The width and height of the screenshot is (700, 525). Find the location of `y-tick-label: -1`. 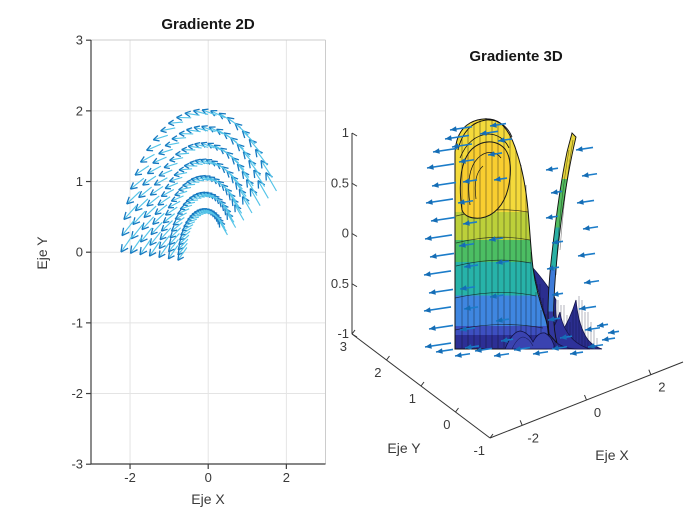

y-tick-label: -1 is located at coordinates (77, 322).